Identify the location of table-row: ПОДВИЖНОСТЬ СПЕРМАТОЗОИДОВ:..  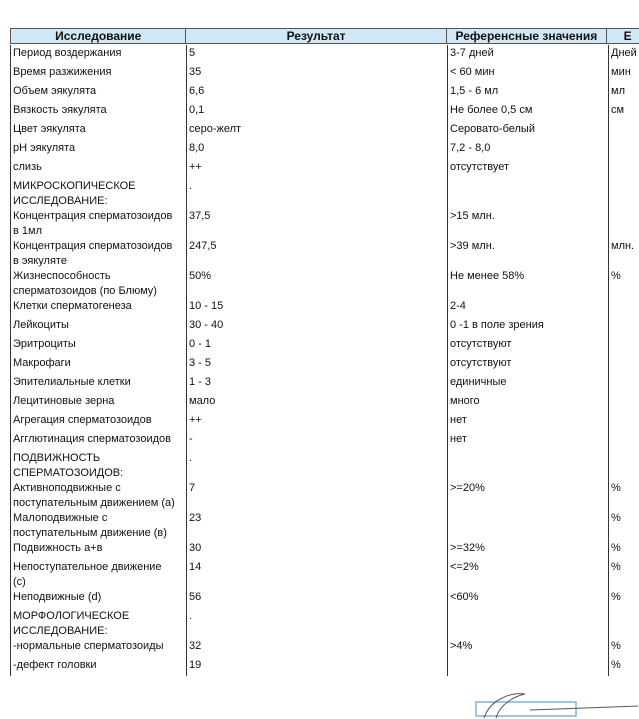
(324, 465).